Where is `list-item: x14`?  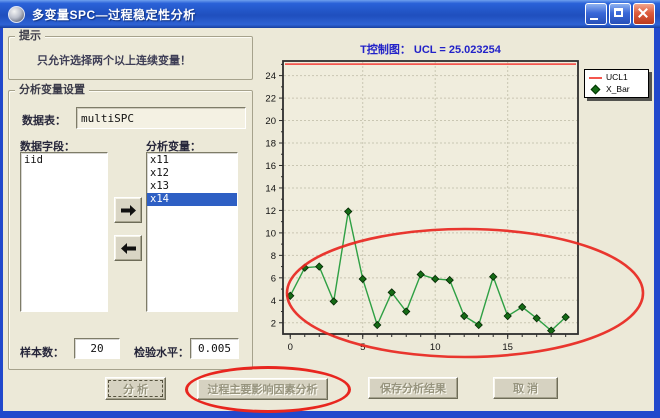
list-item: x14 is located at coordinates (192, 199).